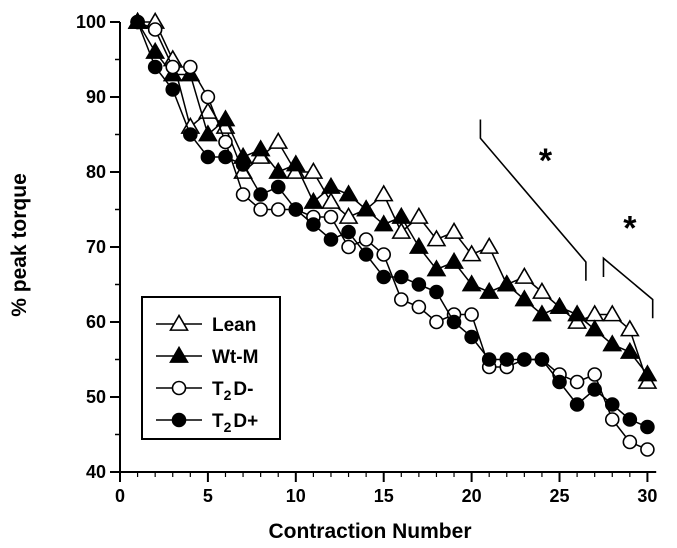 Image resolution: width=677 pixels, height=548 pixels. What do you see at coordinates (204, 391) in the screenshot?
I see `legend-item-t2d: T2 D-` at bounding box center [204, 391].